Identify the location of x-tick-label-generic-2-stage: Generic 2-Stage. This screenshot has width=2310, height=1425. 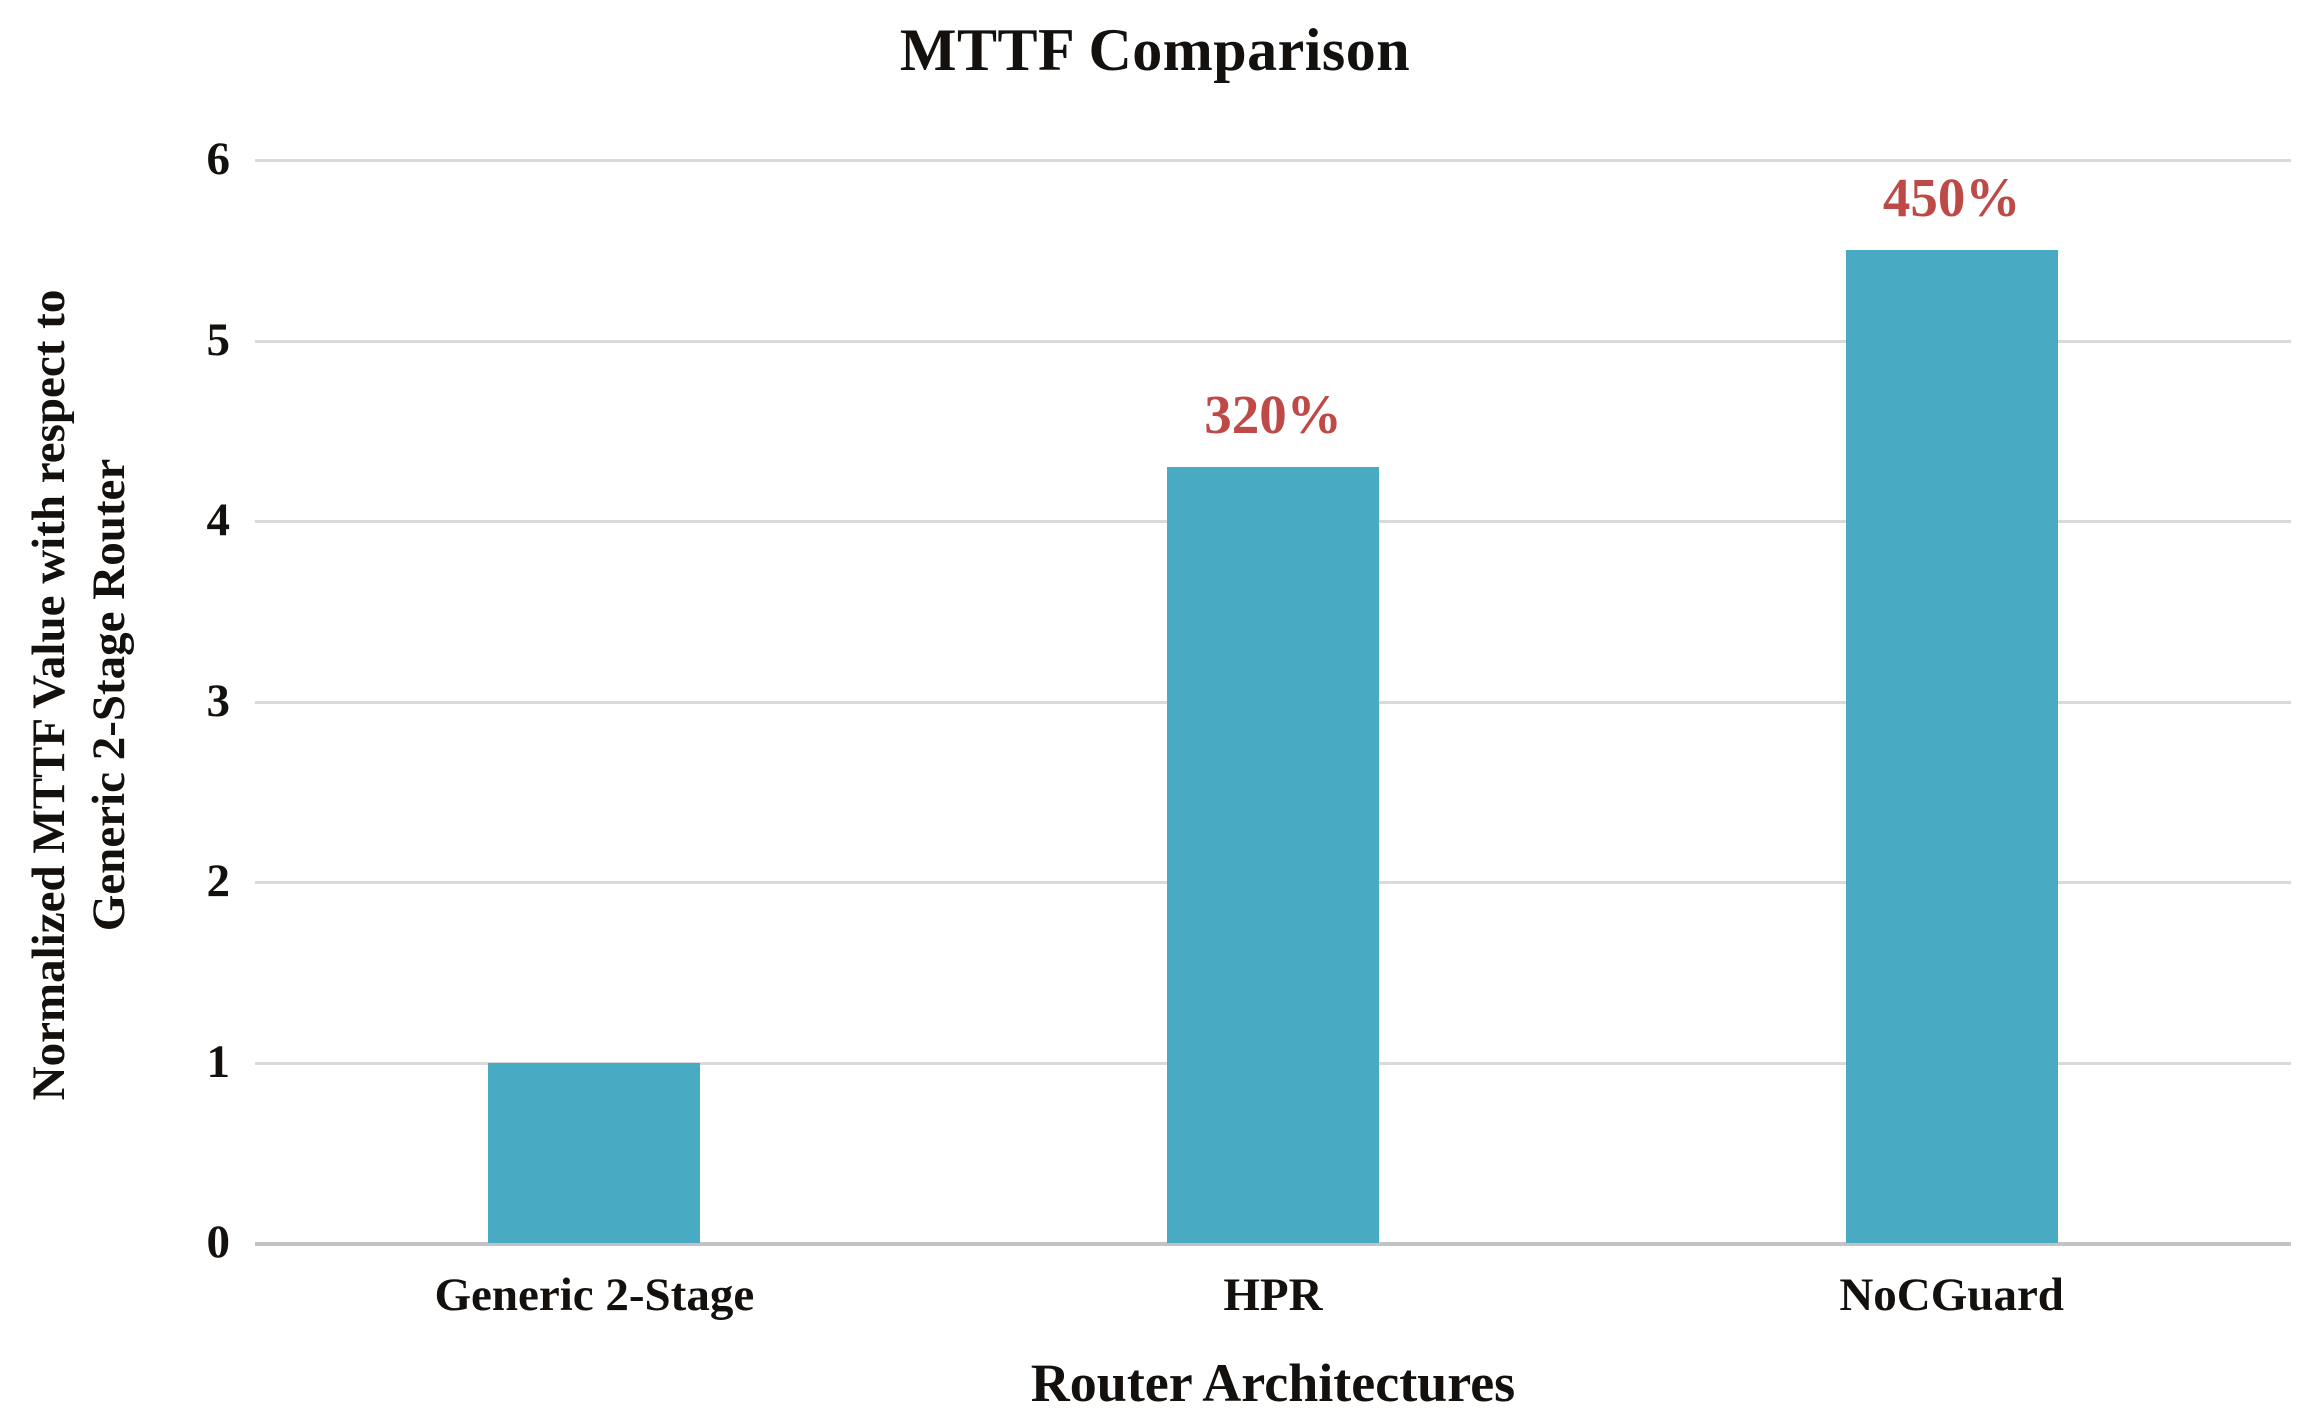
(594, 1295).